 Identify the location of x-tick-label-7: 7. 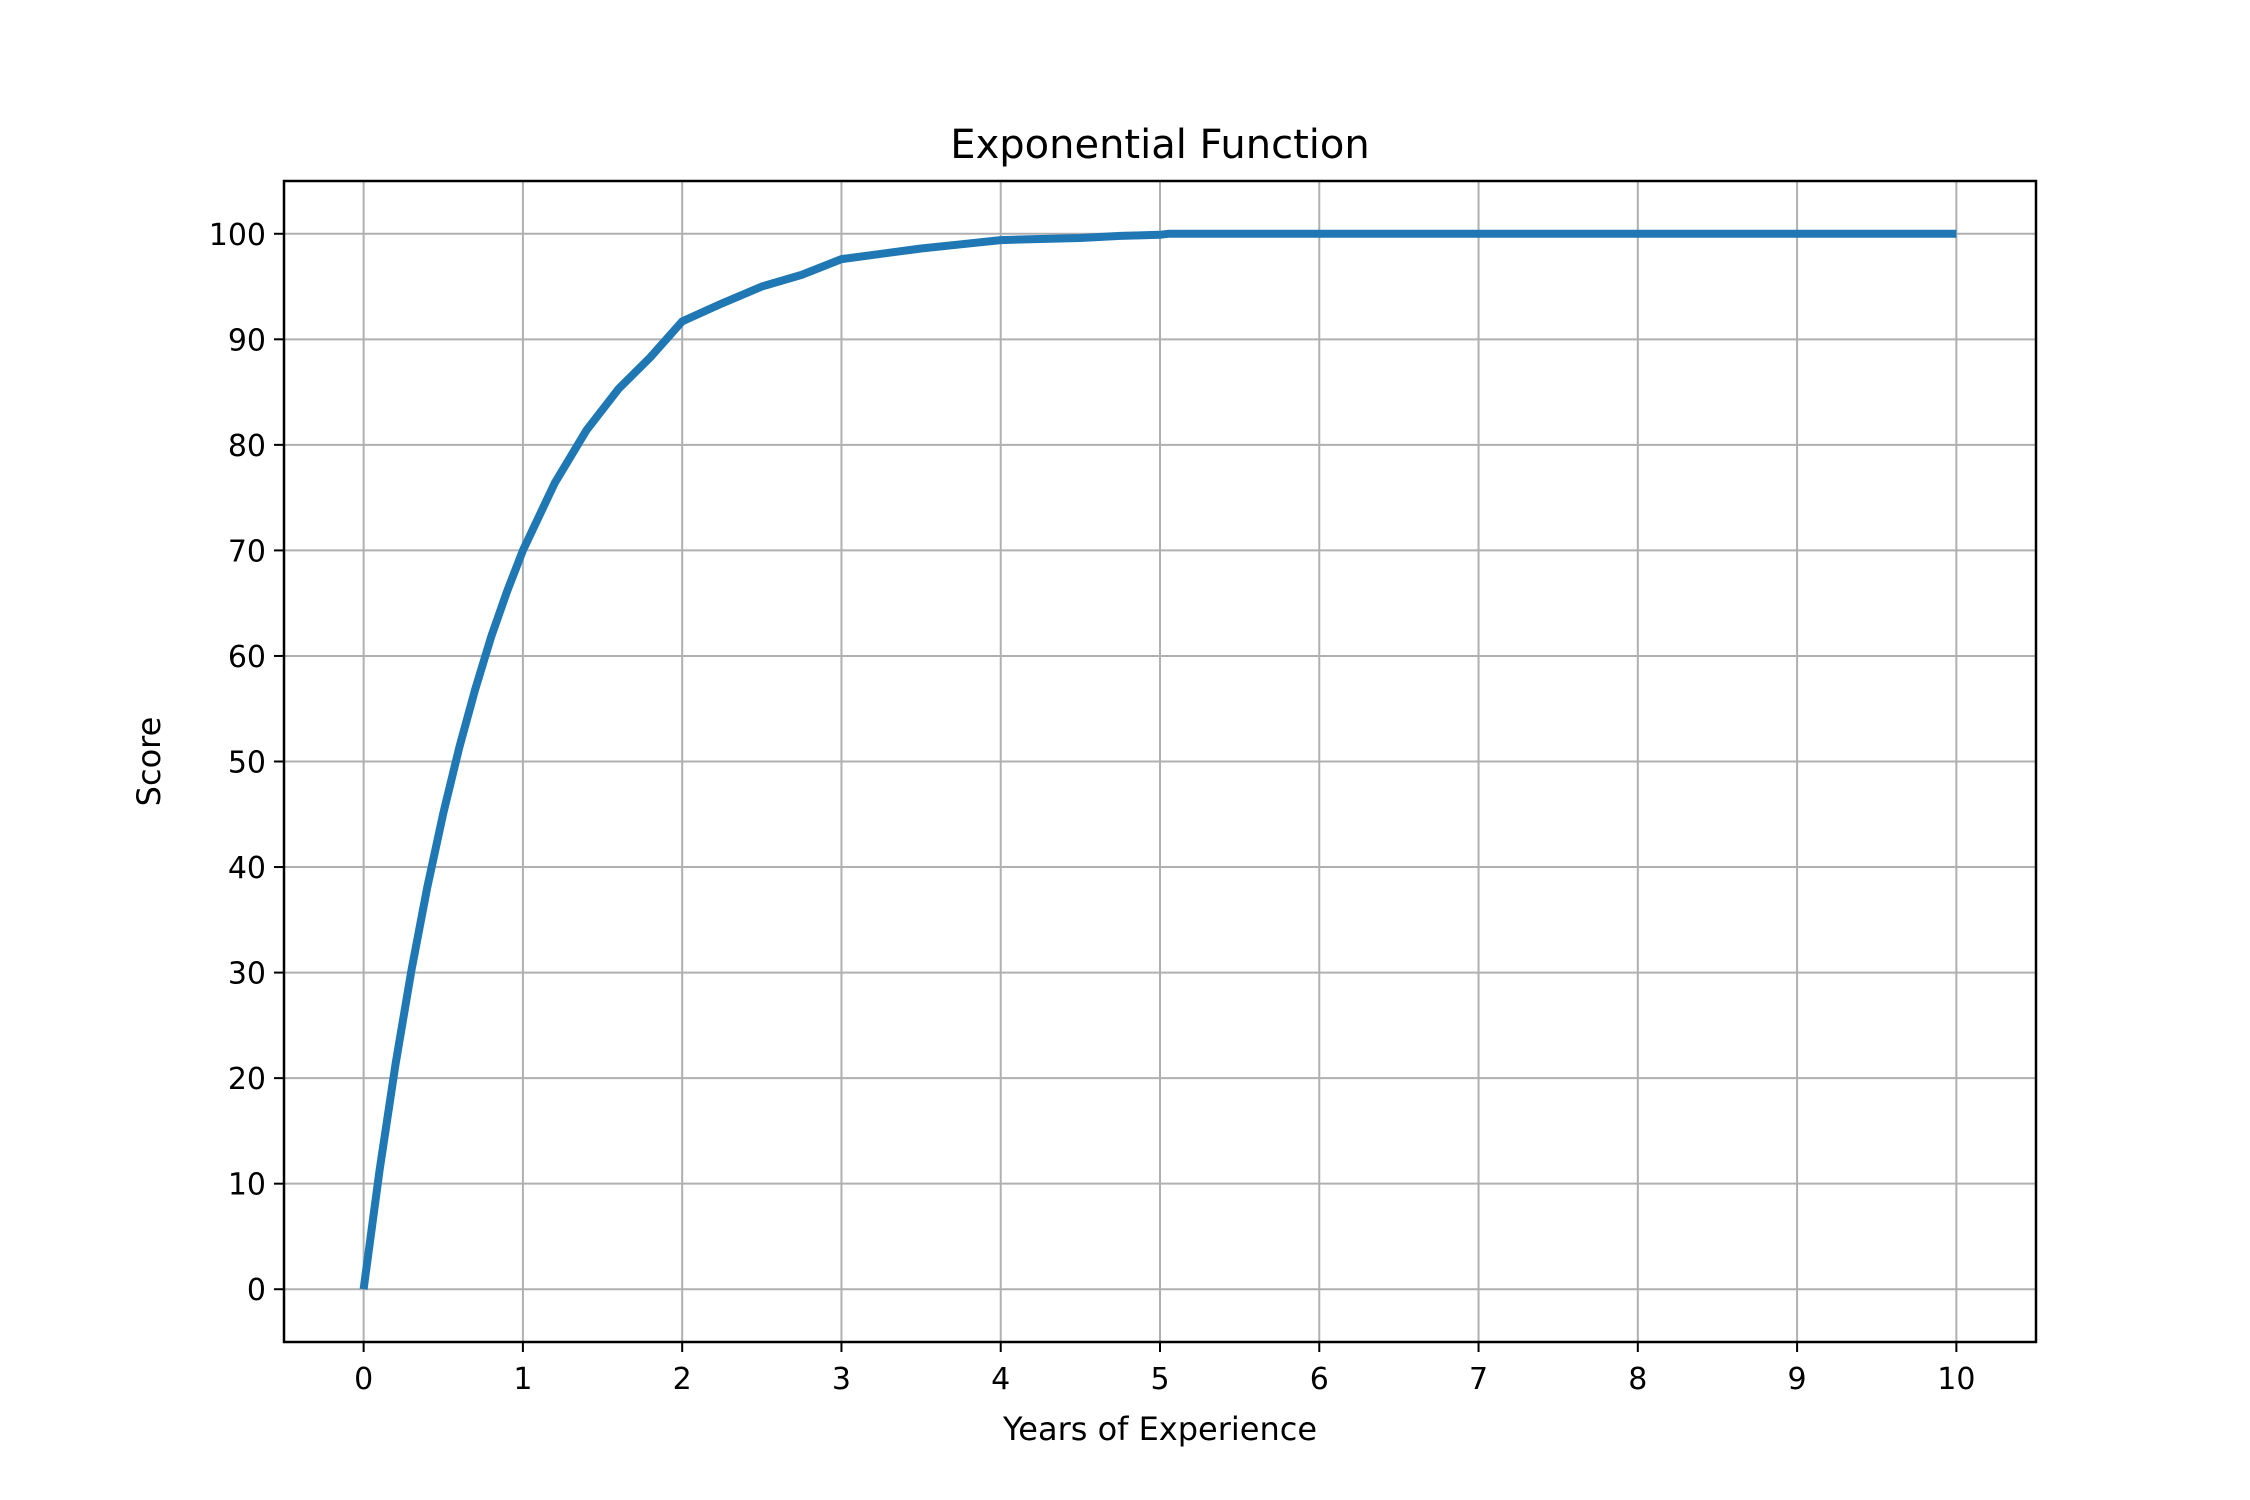
(1478, 1379).